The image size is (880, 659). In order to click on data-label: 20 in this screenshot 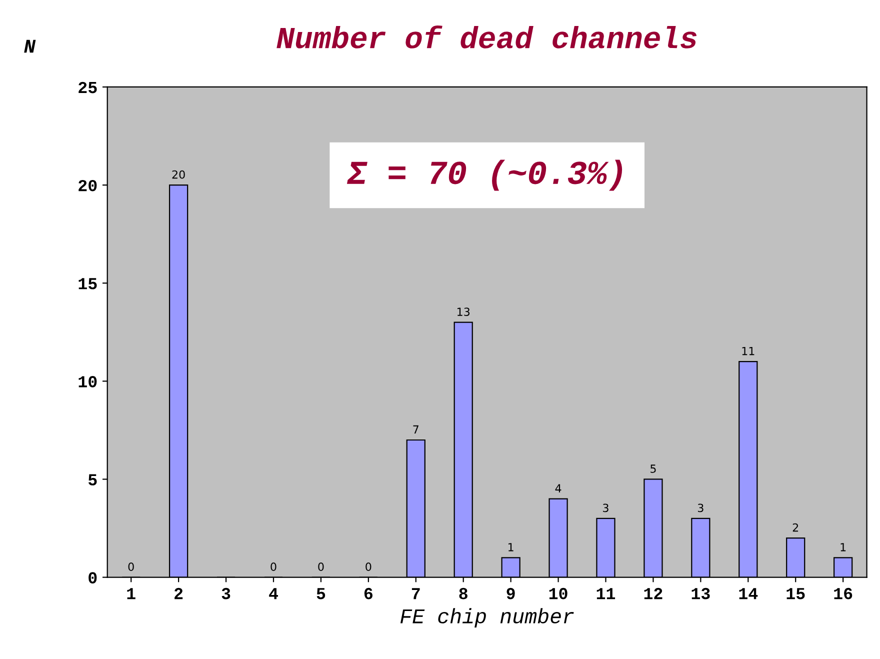, I will do `click(178, 174)`.